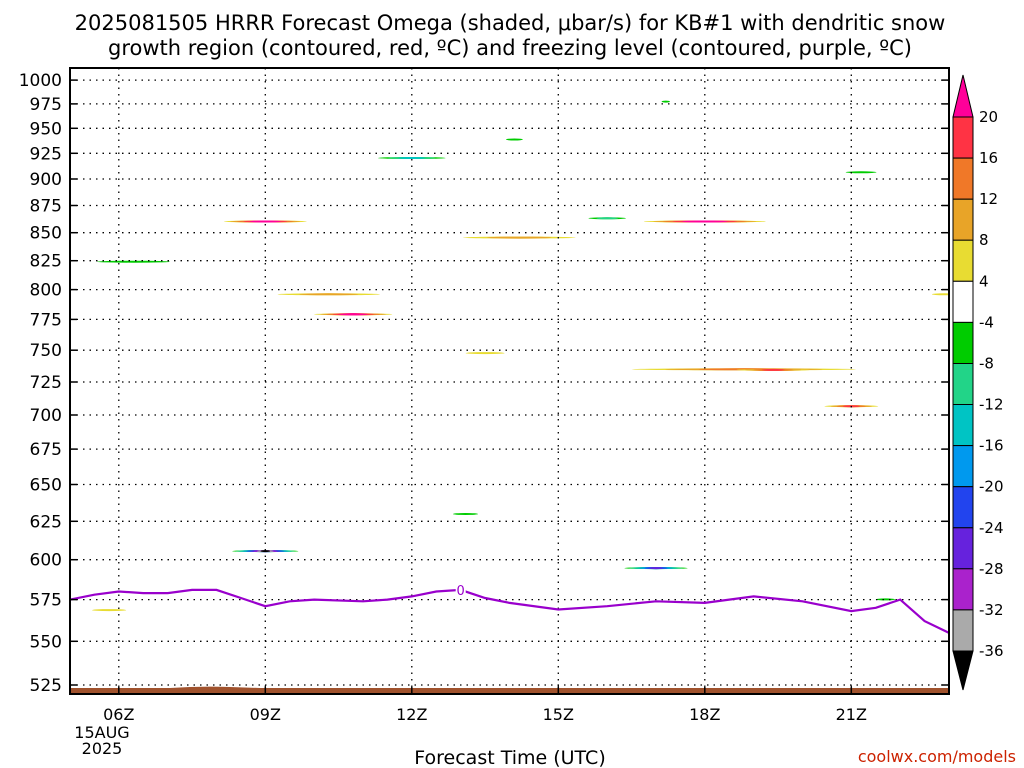 This screenshot has width=1024, height=768. Describe the element at coordinates (991, 446) in the screenshot. I see `colorbar-tick-label: -16` at that location.